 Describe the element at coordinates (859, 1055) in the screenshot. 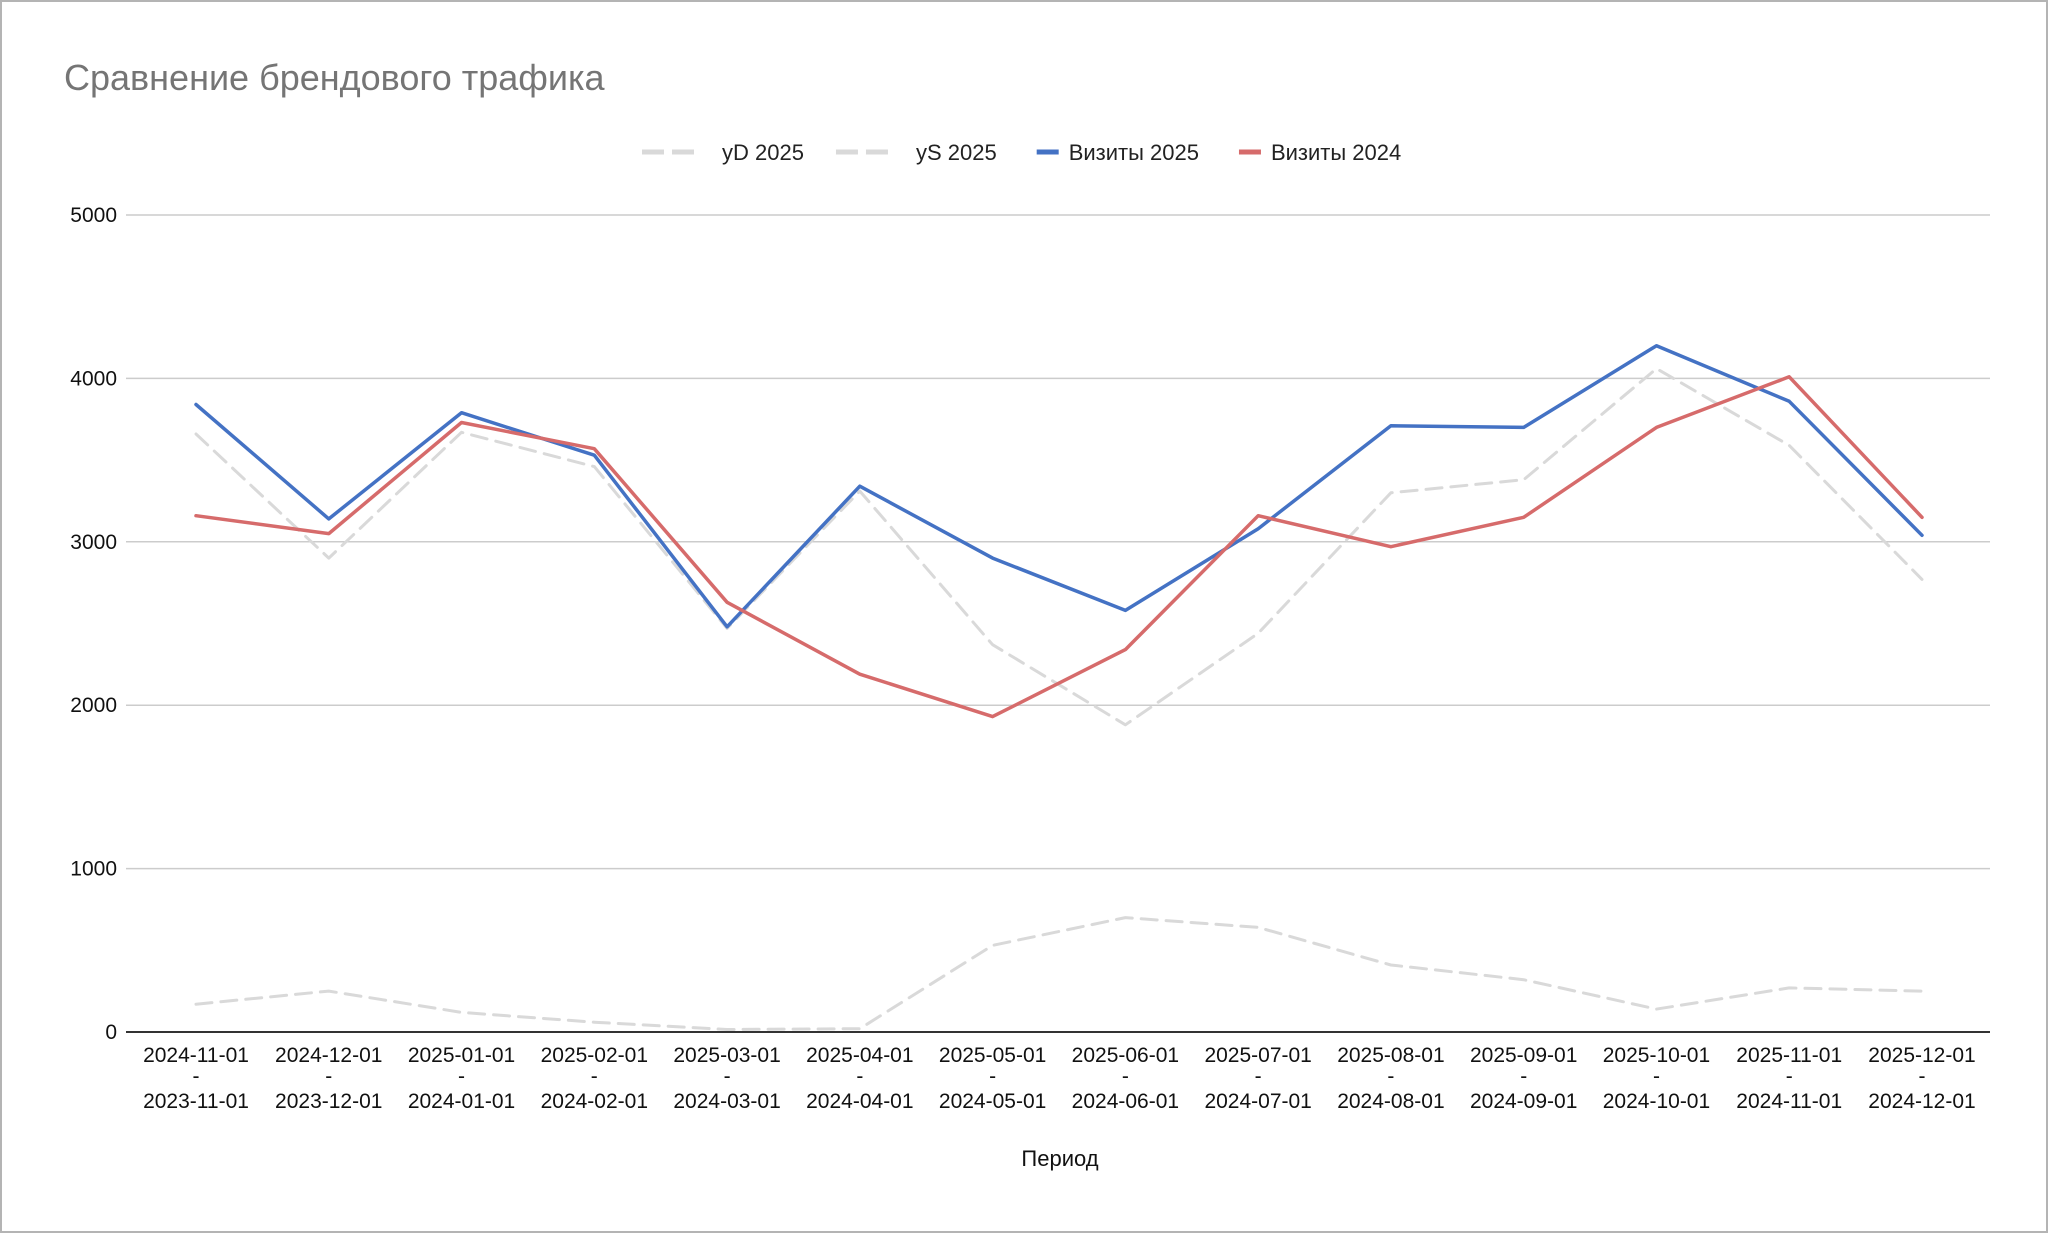

I see `x-tick-label-top: 2025-04-01` at that location.